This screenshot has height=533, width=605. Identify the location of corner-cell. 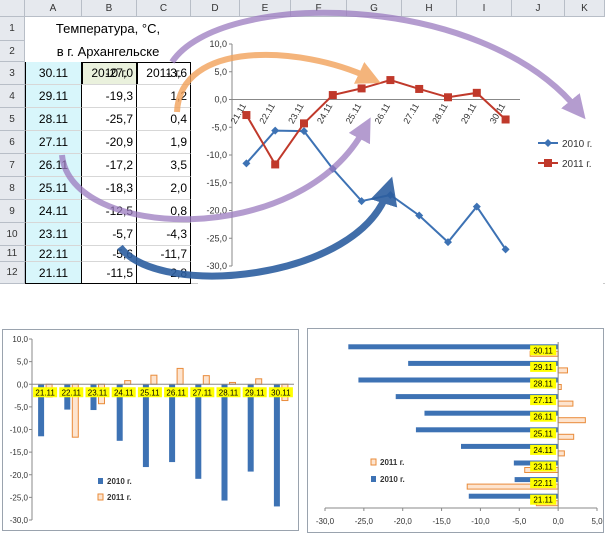
(12, 8).